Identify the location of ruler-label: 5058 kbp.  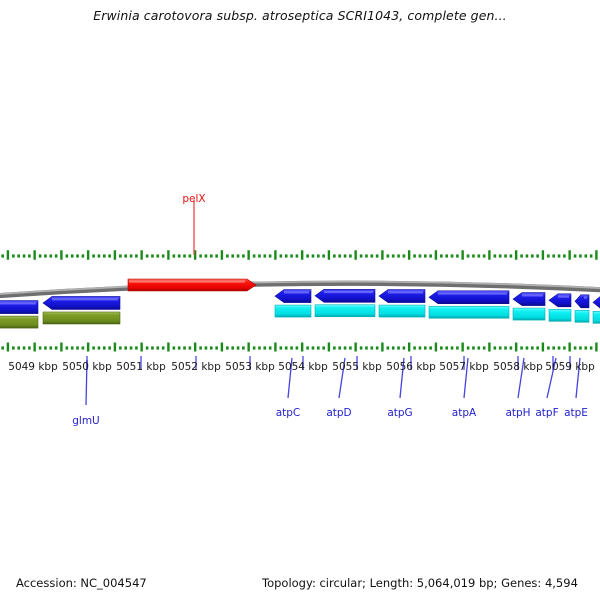
(518, 367).